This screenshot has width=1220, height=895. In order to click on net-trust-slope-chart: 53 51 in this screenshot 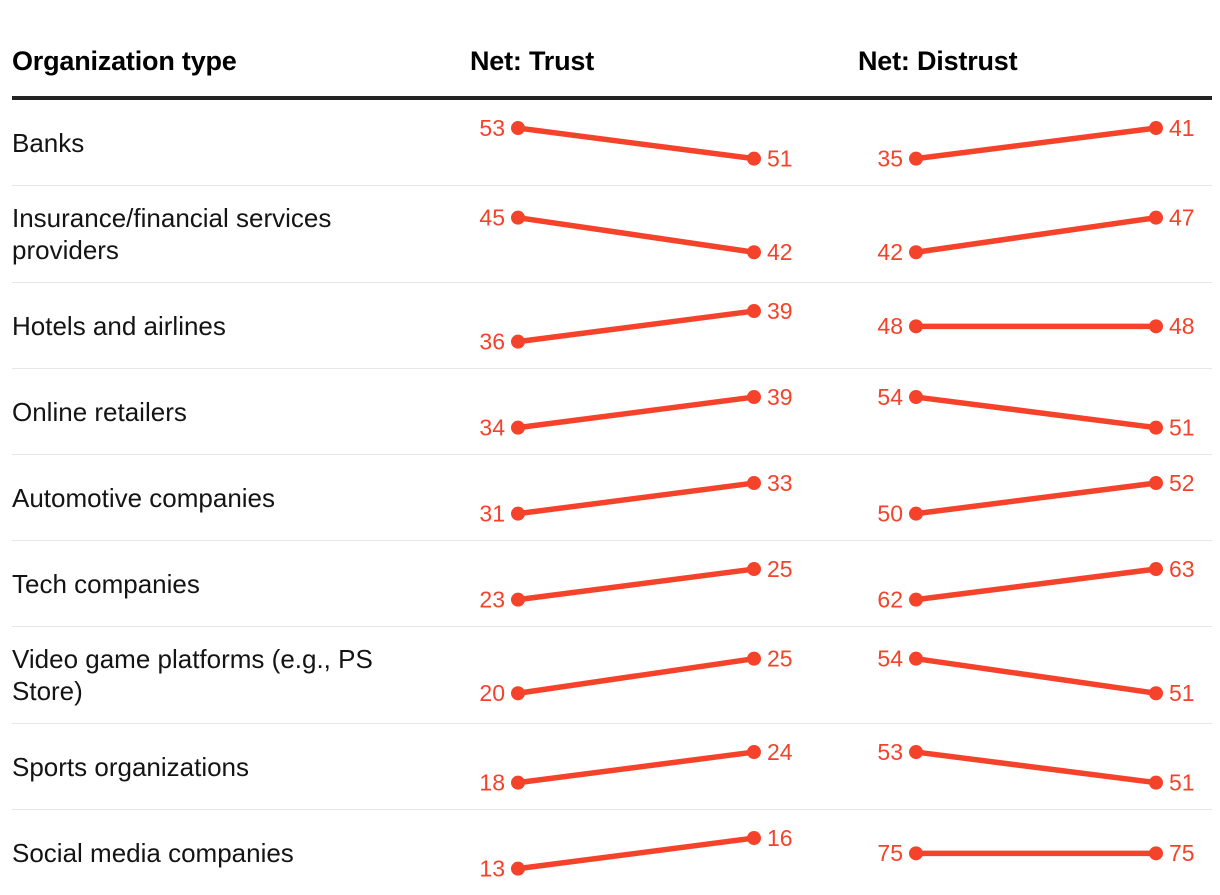, I will do `click(635, 142)`.